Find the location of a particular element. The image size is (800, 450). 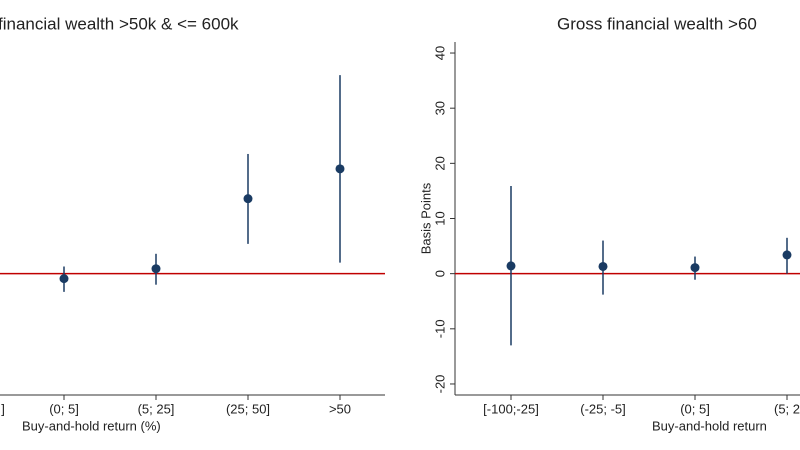

y-tick-label: 0 is located at coordinates (439, 273).